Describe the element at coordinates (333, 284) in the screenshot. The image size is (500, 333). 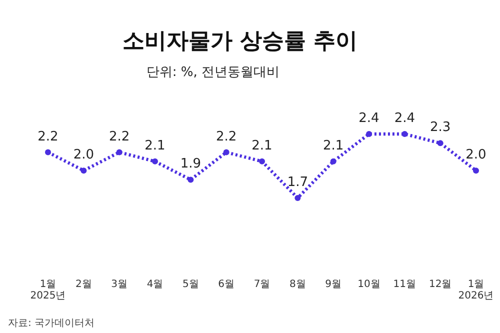
I see `x-tick-label: 9월` at that location.